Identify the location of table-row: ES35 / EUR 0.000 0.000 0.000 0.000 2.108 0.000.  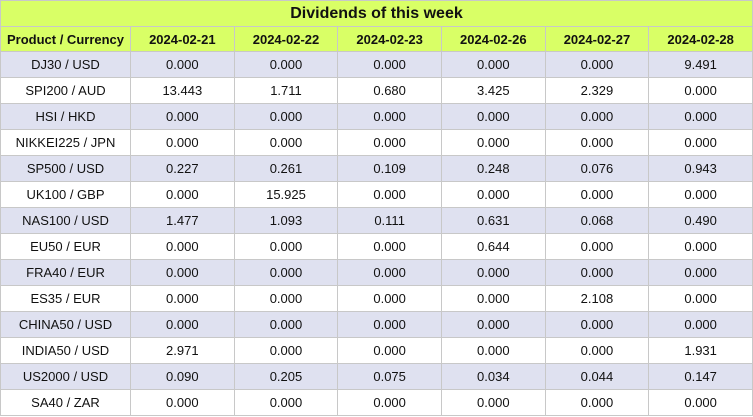
(376, 298).